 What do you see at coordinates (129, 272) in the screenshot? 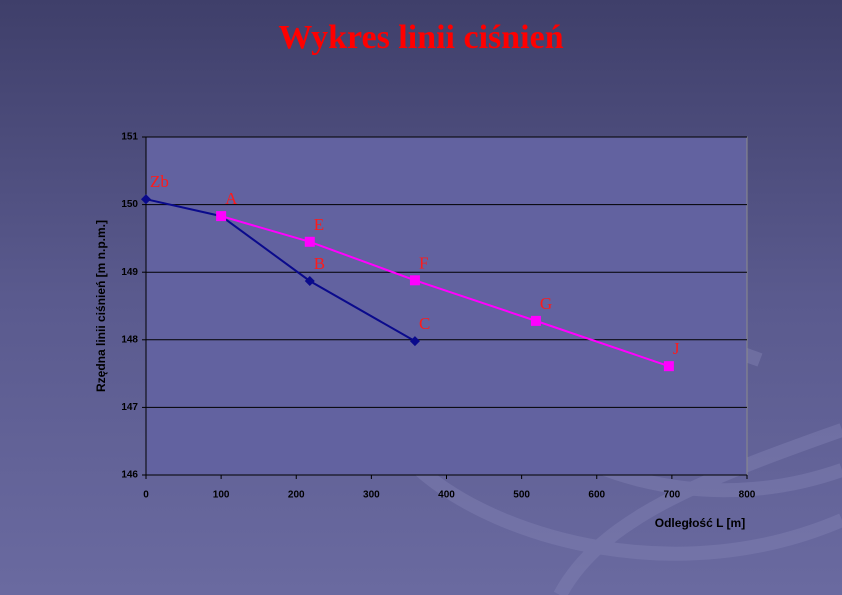
I see `y-tick-label: 149` at bounding box center [129, 272].